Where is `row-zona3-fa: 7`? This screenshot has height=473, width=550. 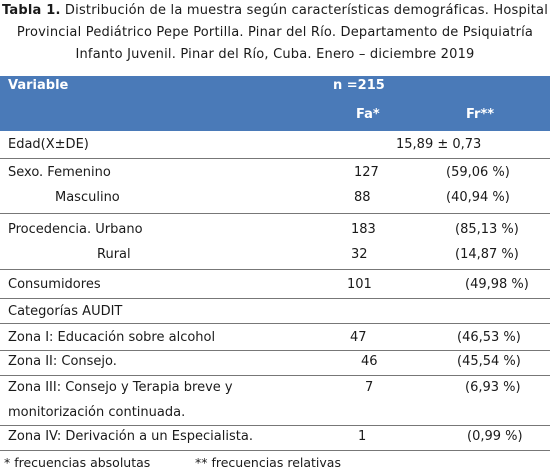
row-zona3-fa: 7 is located at coordinates (369, 387).